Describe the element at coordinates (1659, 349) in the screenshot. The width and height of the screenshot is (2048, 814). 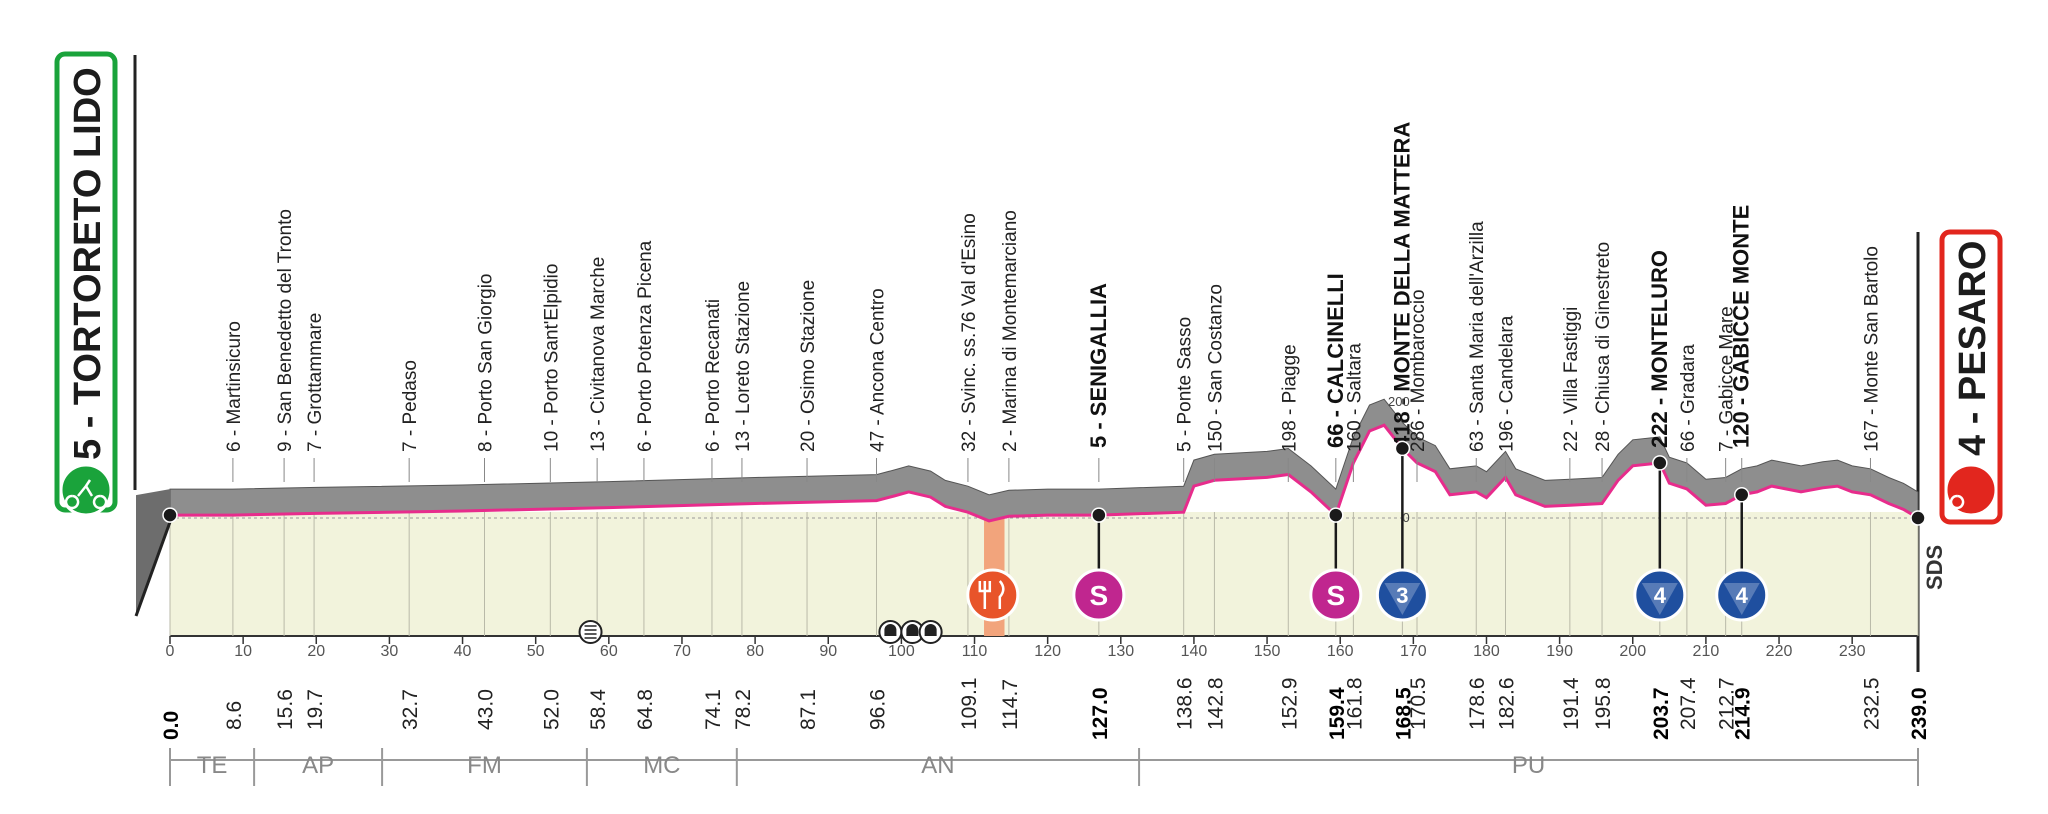
I see `place-label: 222 - MONTELURO` at that location.